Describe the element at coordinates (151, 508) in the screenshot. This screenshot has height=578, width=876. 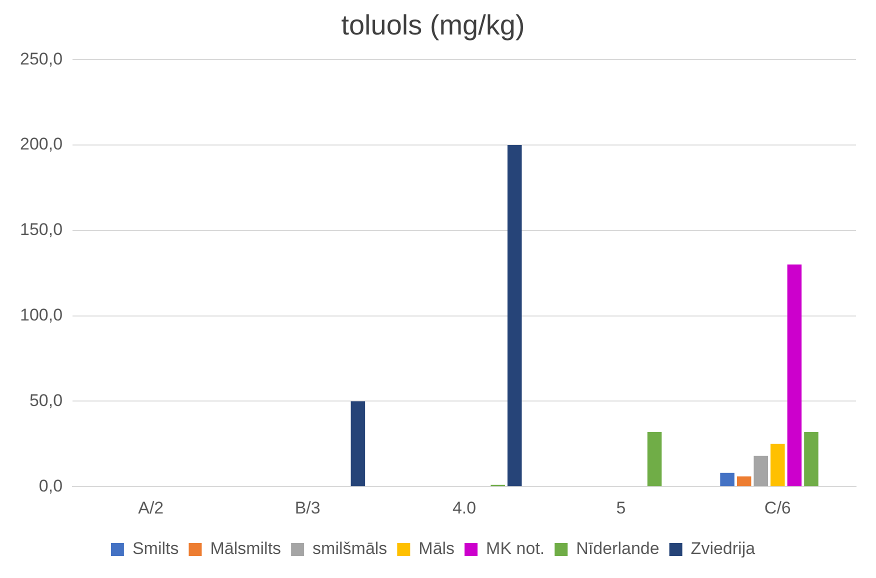
I see `x-tick-label: A/2` at that location.